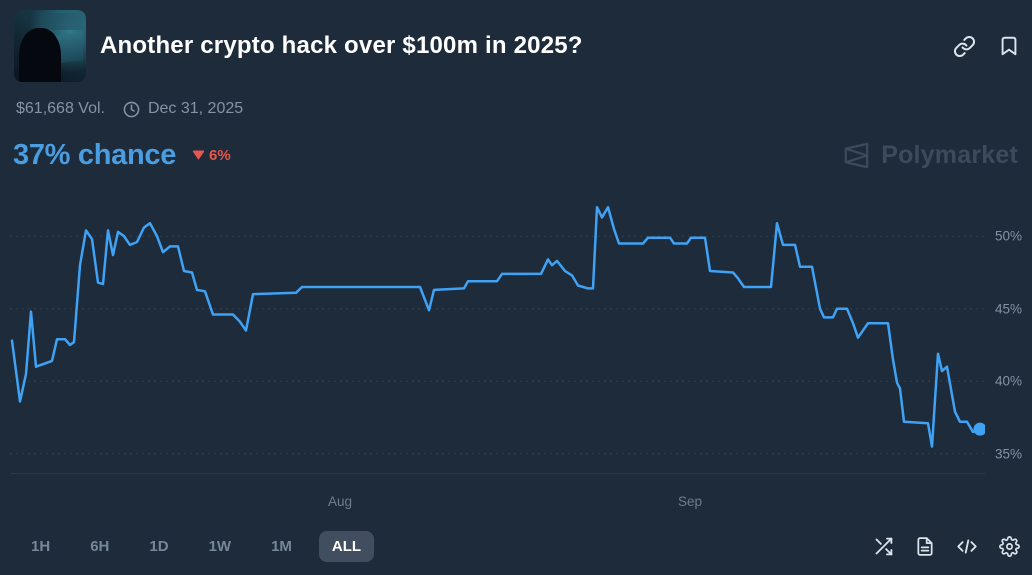 Image resolution: width=1032 pixels, height=575 pixels. I want to click on polymarket-watermark: Polymarket, so click(929, 155).